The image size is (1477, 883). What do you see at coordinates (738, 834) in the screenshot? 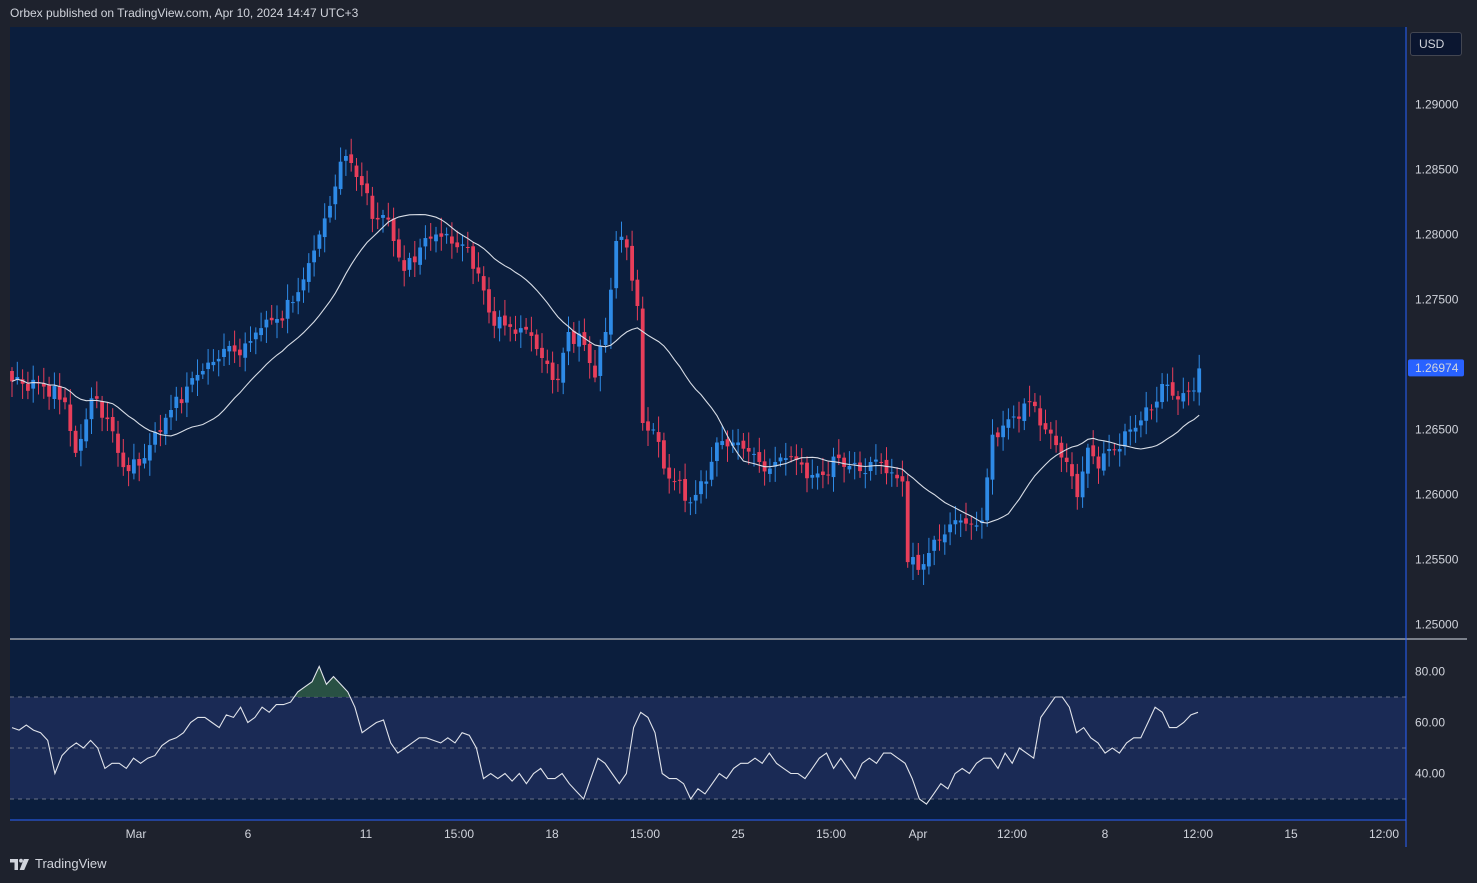
I see `time-tick-label: 25` at bounding box center [738, 834].